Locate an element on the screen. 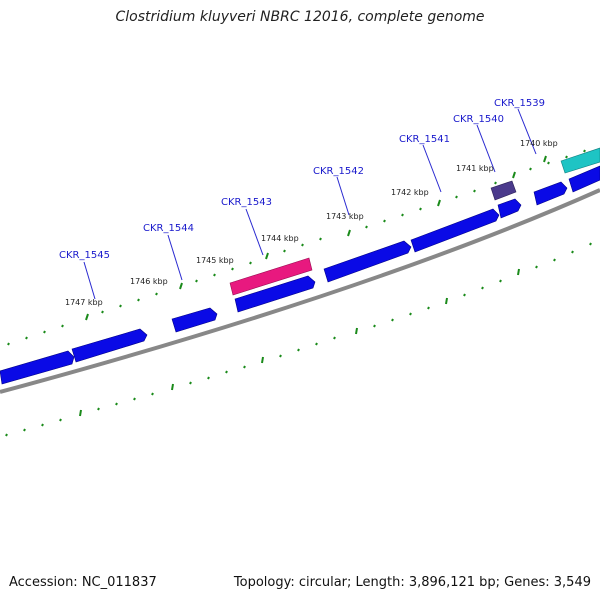  accession-label: Accession: NC_011837 is located at coordinates (83, 582).